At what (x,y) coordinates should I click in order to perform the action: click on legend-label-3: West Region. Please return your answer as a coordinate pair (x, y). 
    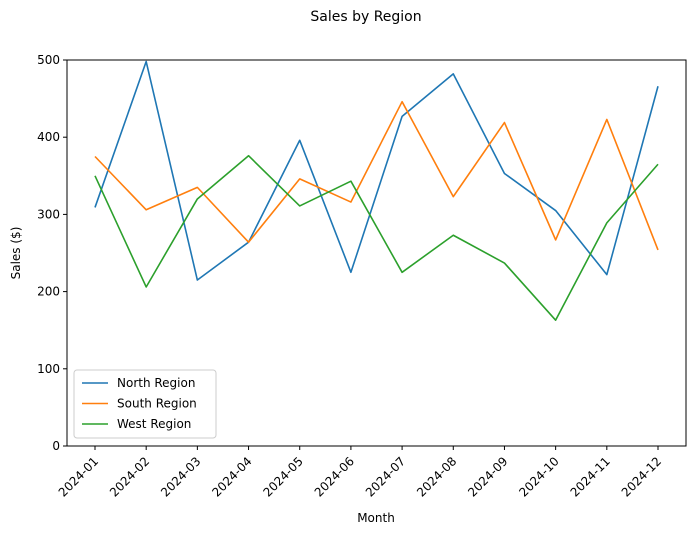
    Looking at the image, I should click on (154, 424).